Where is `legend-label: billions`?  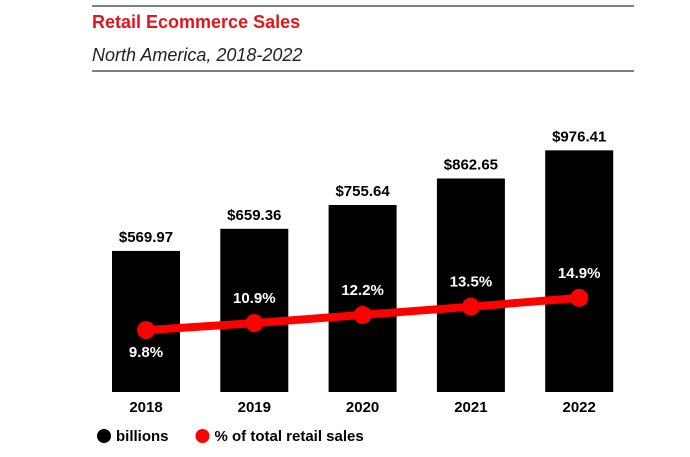
legend-label: billions is located at coordinates (142, 436).